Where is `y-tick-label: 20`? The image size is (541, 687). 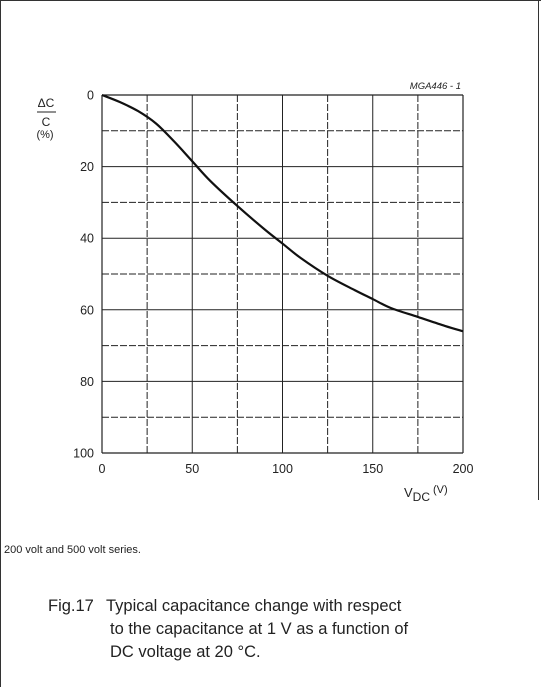 y-tick-label: 20 is located at coordinates (87, 167).